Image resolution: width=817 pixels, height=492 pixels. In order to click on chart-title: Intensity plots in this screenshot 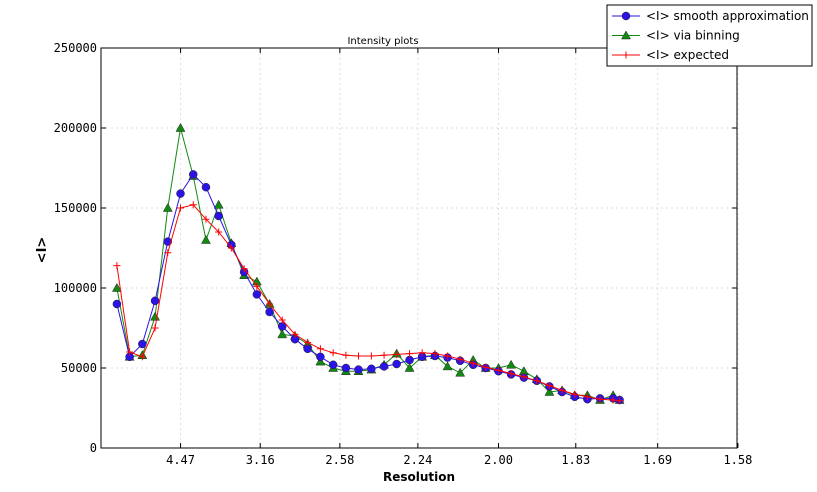, I will do `click(382, 41)`.